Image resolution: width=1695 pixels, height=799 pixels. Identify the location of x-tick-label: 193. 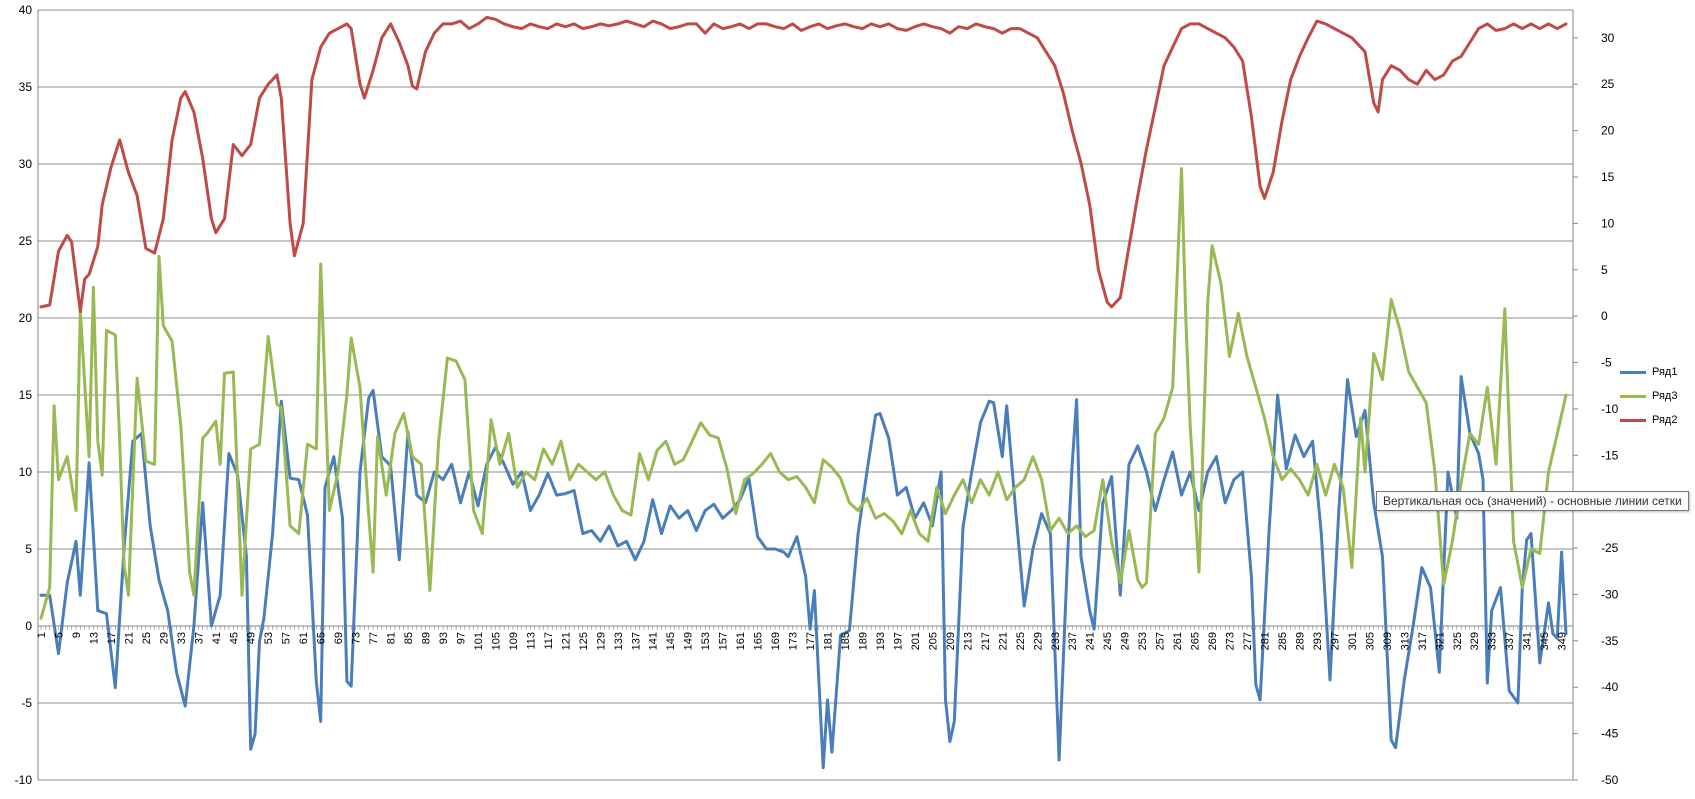
(881, 641).